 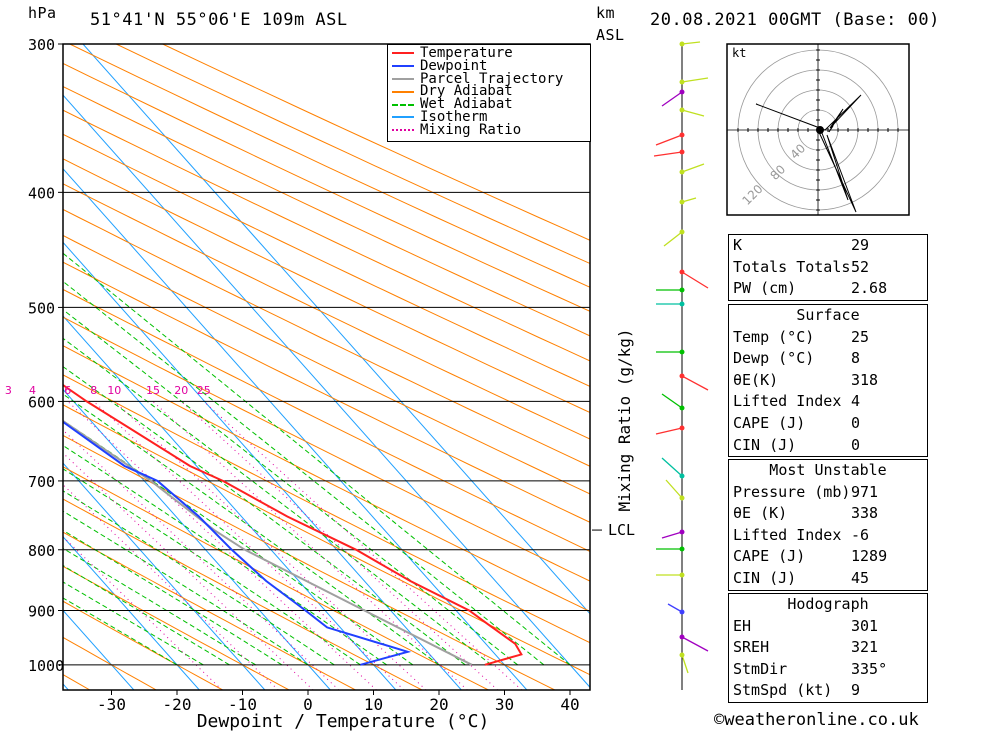 I want to click on table-row: Pressure (mb) 971, so click(x=828, y=493).